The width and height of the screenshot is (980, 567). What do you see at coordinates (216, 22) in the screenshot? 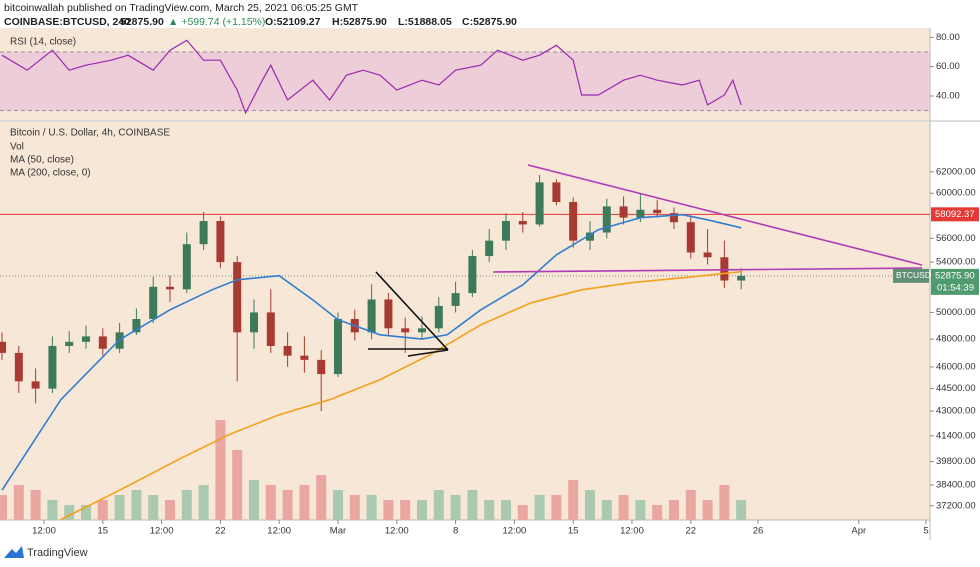
I see `change: ▲ +599.74 (+1.15%)` at bounding box center [216, 22].